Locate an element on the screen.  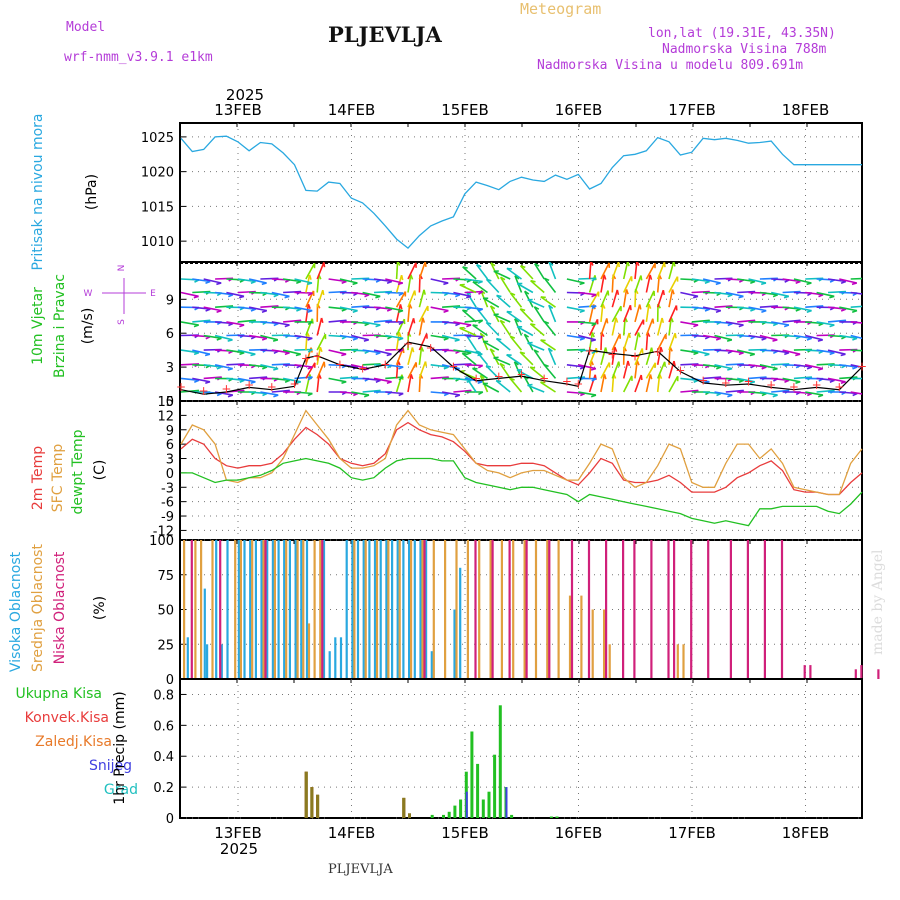
y-tick-label: -12 is located at coordinates (163, 531).